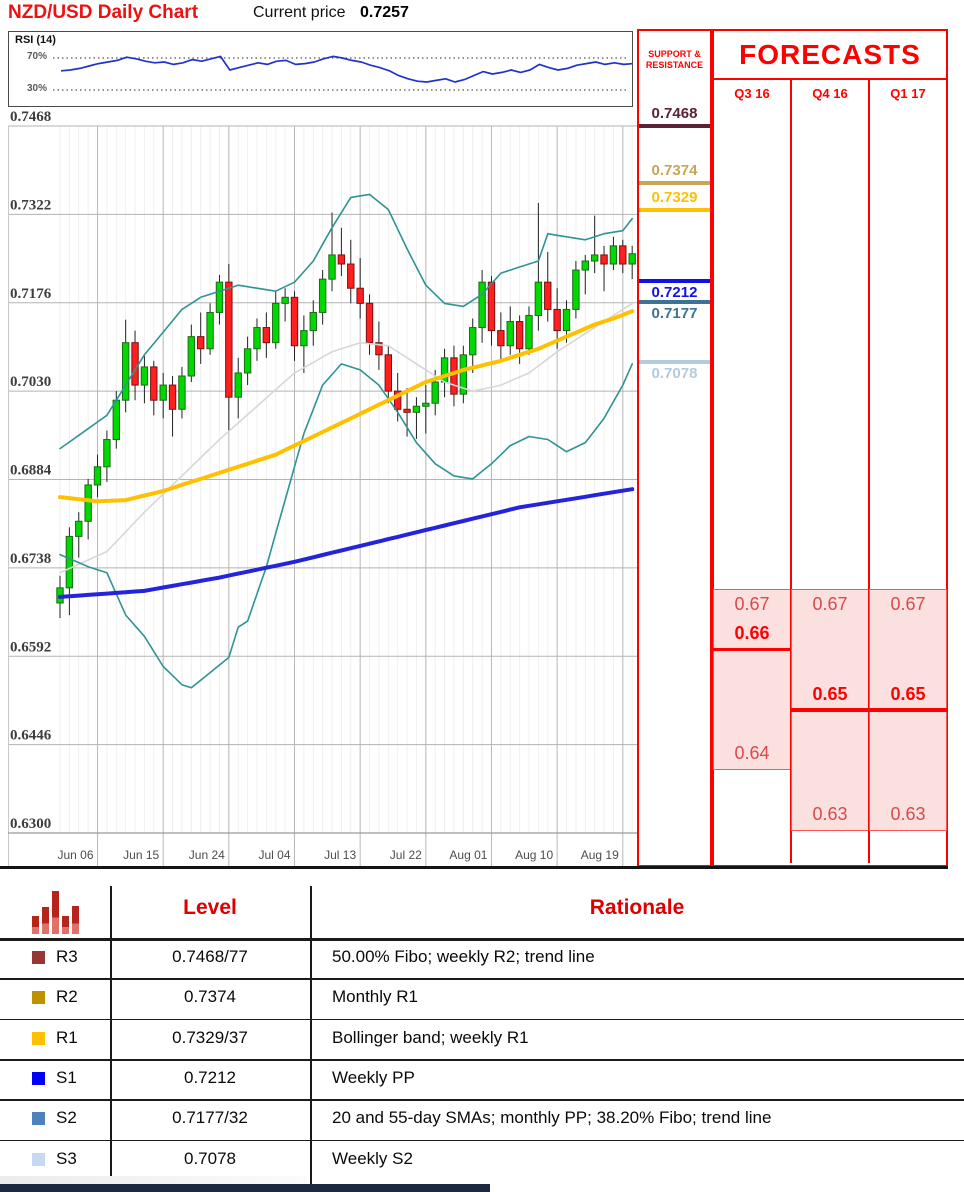 This screenshot has height=1192, width=964. I want to click on svg-text: Aug 19, so click(600, 855).